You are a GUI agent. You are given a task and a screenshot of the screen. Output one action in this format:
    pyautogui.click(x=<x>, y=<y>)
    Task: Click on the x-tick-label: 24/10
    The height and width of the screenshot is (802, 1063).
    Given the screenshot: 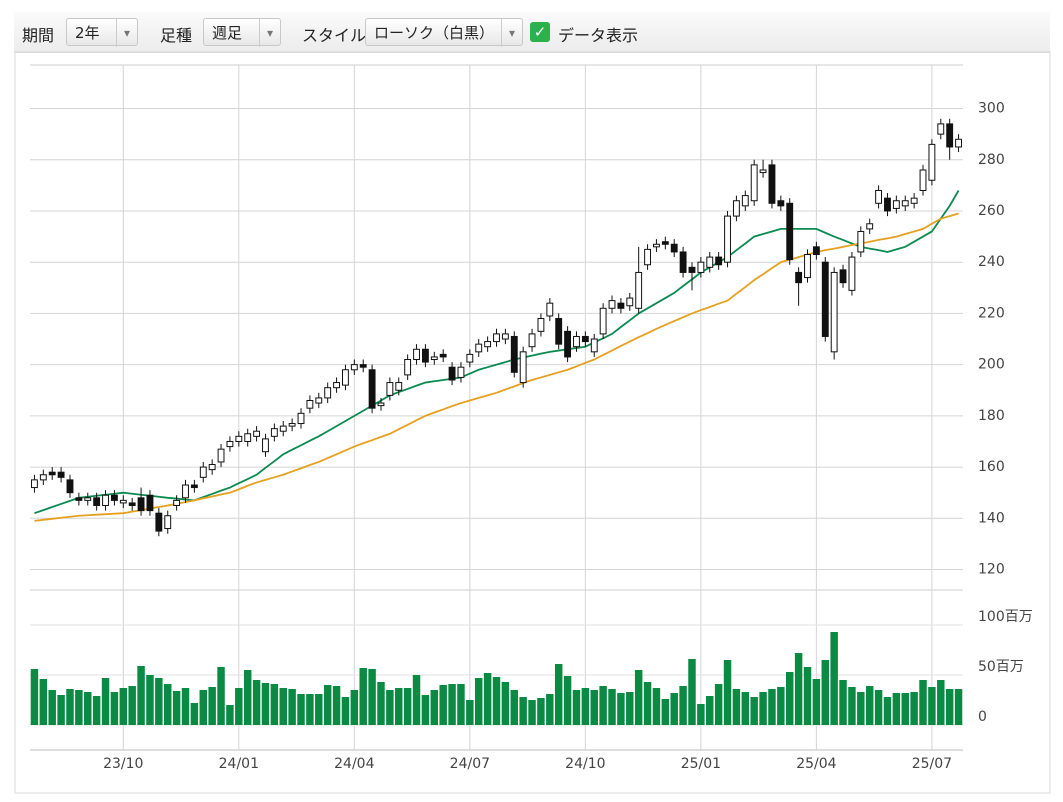 What is the action you would take?
    pyautogui.click(x=585, y=764)
    